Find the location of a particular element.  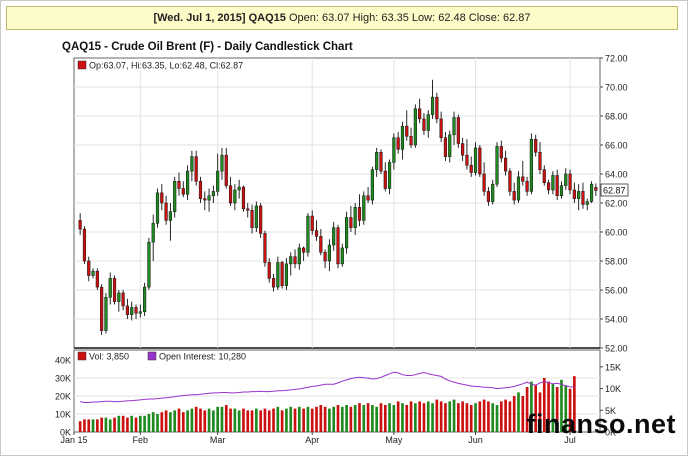

price-tick-label: 60.00 is located at coordinates (616, 233).